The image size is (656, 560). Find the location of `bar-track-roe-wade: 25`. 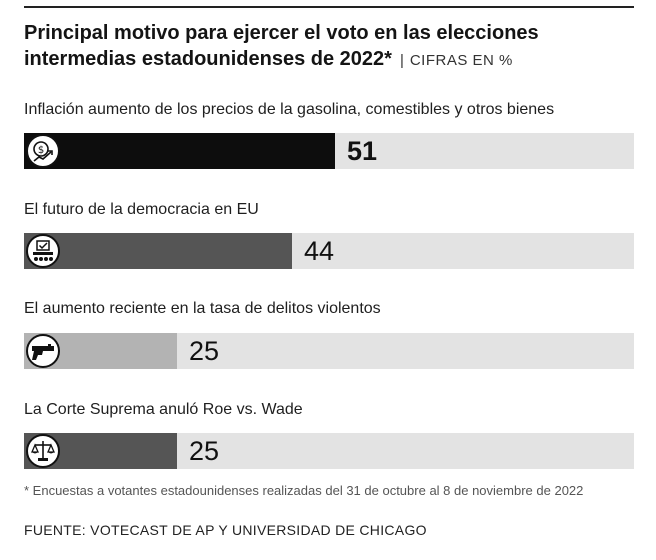

bar-track-roe-wade: 25 is located at coordinates (329, 451).